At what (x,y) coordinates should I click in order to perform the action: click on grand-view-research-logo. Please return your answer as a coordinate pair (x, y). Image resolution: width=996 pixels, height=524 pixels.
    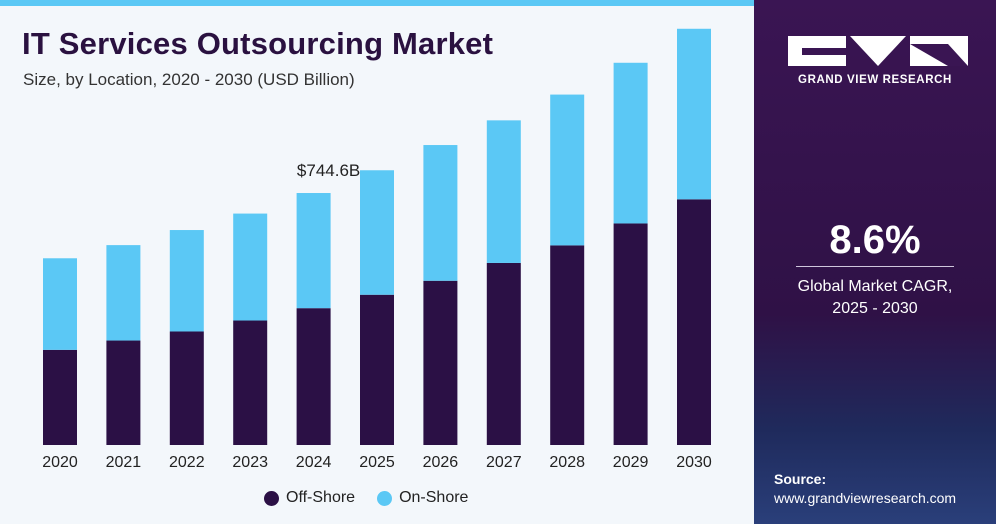
    Looking at the image, I should click on (878, 51).